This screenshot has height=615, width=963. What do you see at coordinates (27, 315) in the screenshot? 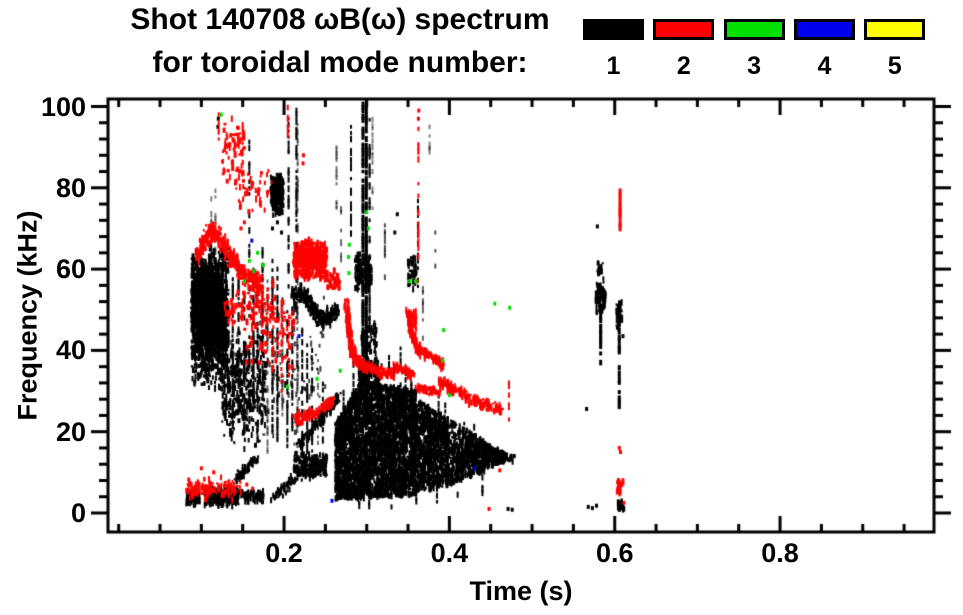
I see `y-axis-title: Frequency (kHz)` at bounding box center [27, 315].